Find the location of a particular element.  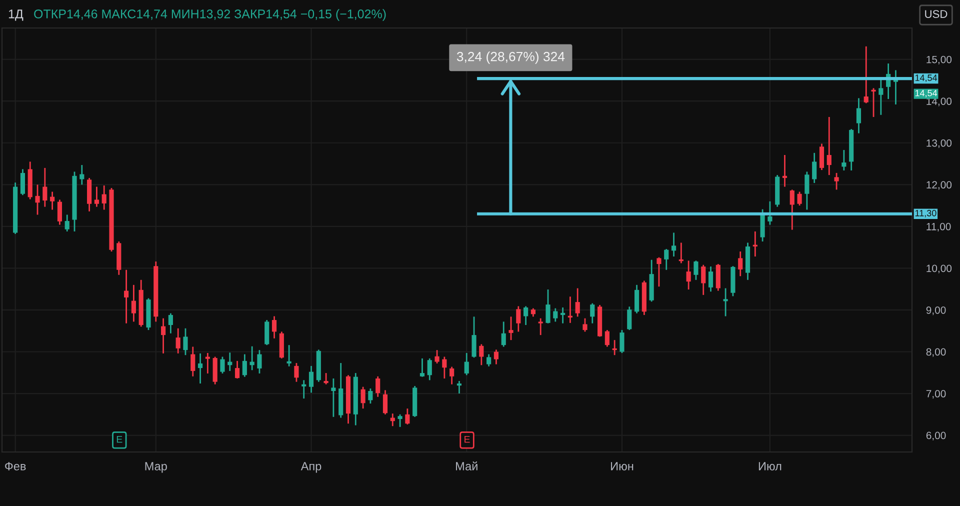

annotation: 14,54 is located at coordinates (926, 94).